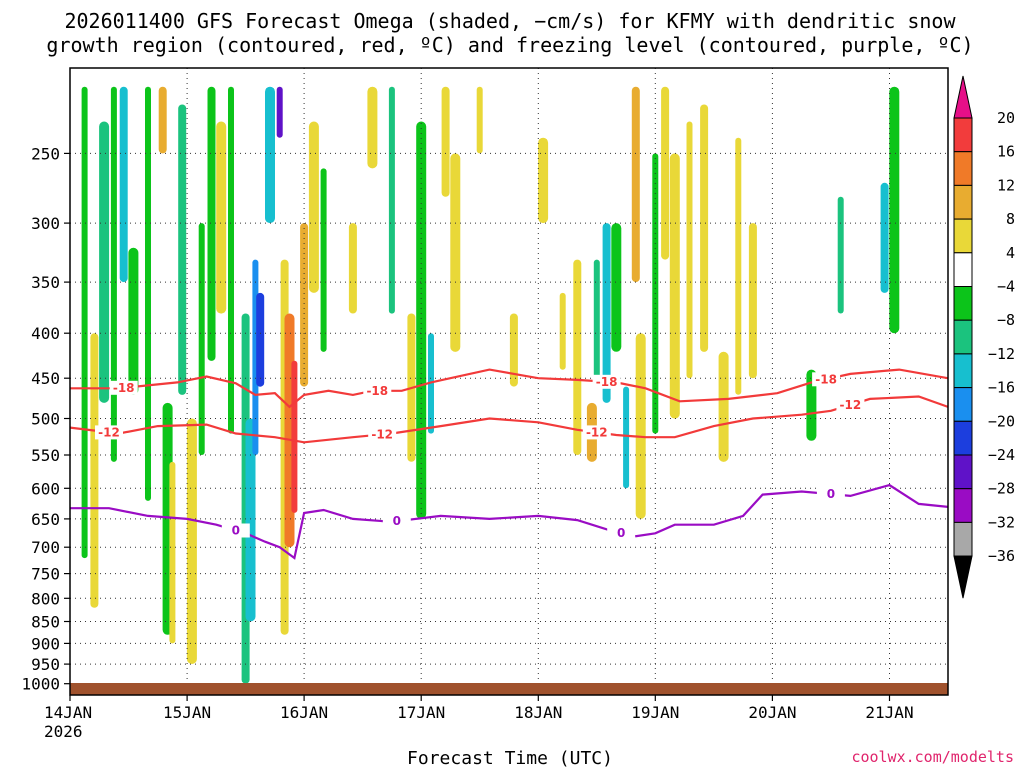 Image resolution: width=1024 pixels, height=768 pixels. Describe the element at coordinates (932, 757) in the screenshot. I see `credit-text: coolwx.com/modelts` at that location.